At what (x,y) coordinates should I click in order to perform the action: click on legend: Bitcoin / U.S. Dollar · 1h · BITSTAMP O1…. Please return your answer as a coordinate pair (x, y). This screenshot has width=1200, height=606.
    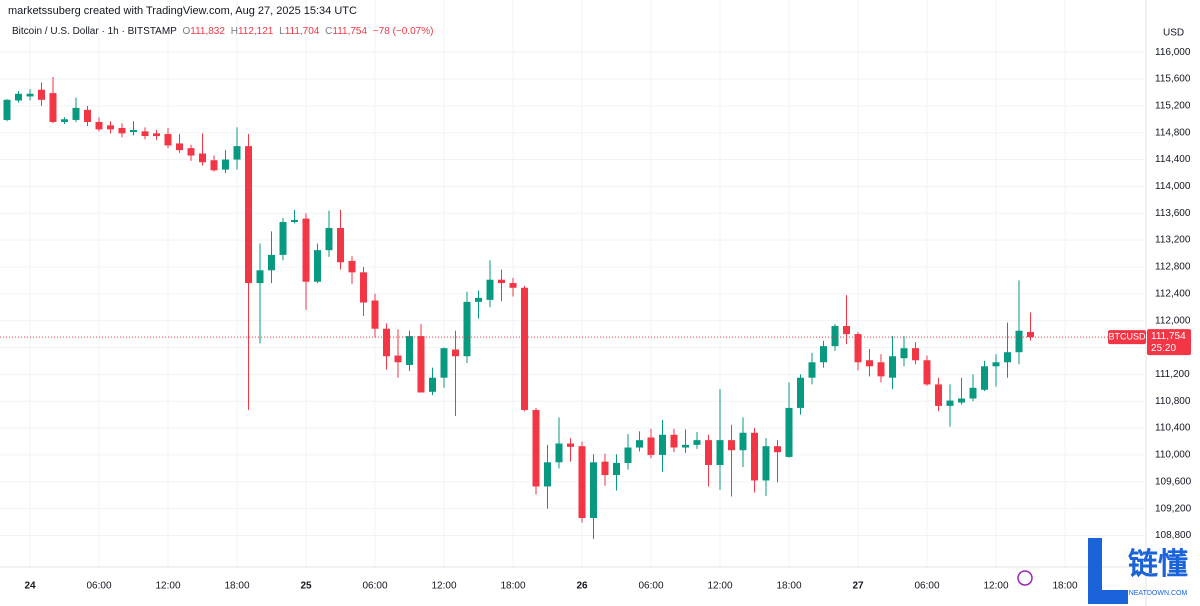
    Looking at the image, I should click on (222, 31).